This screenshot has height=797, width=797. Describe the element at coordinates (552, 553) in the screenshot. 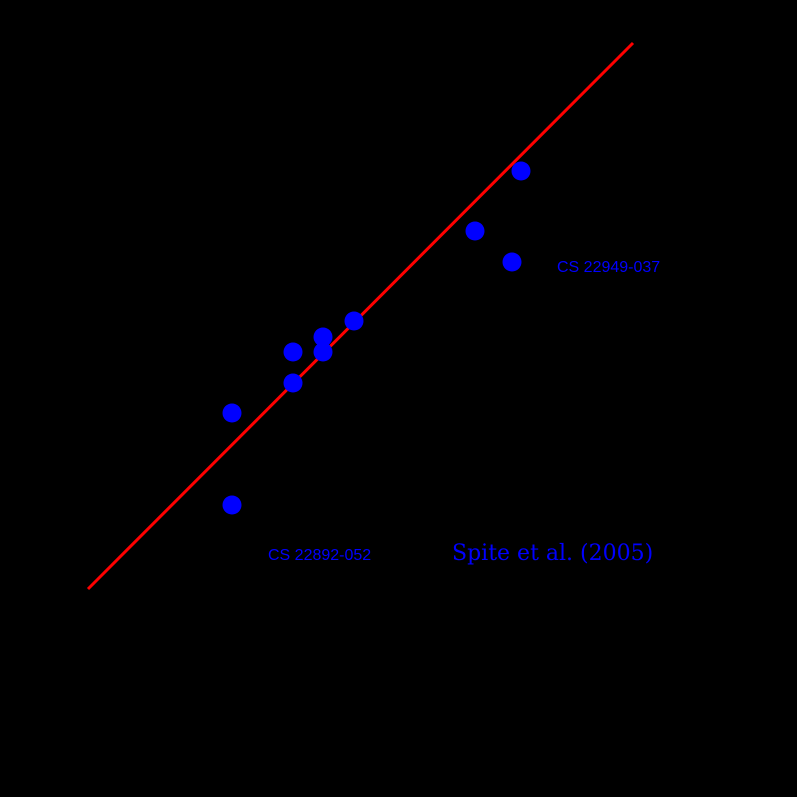

I see `reference-label: Spite et al. (2005)` at that location.